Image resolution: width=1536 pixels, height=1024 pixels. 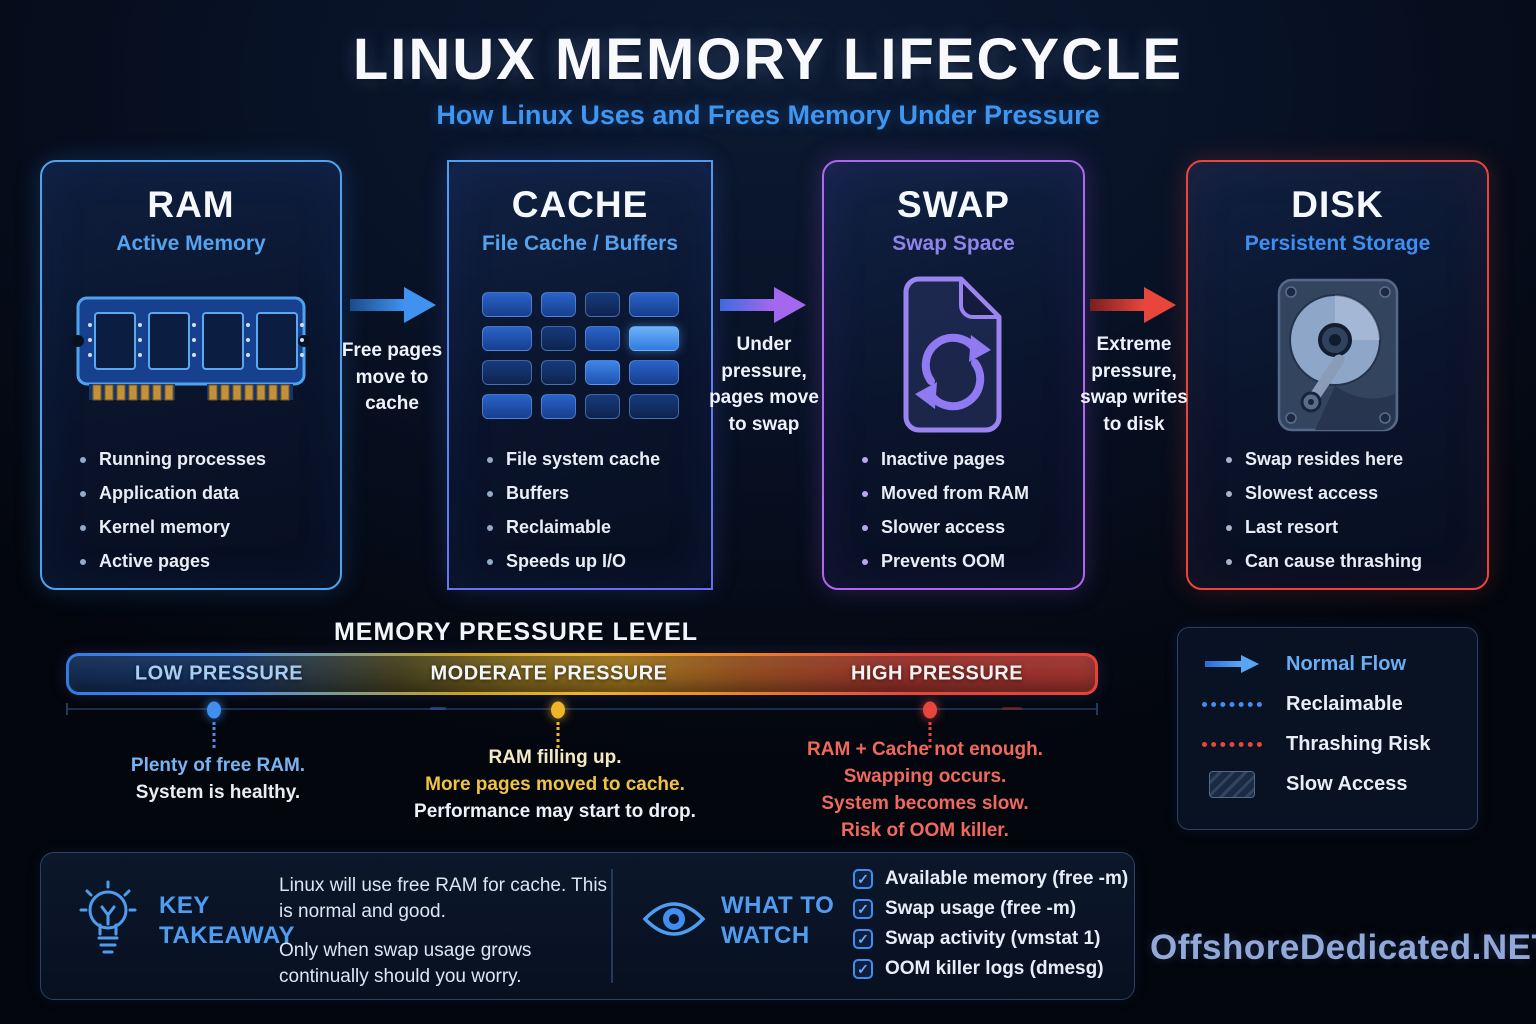 I want to click on slow-access-hatched-icon, so click(x=1232, y=784).